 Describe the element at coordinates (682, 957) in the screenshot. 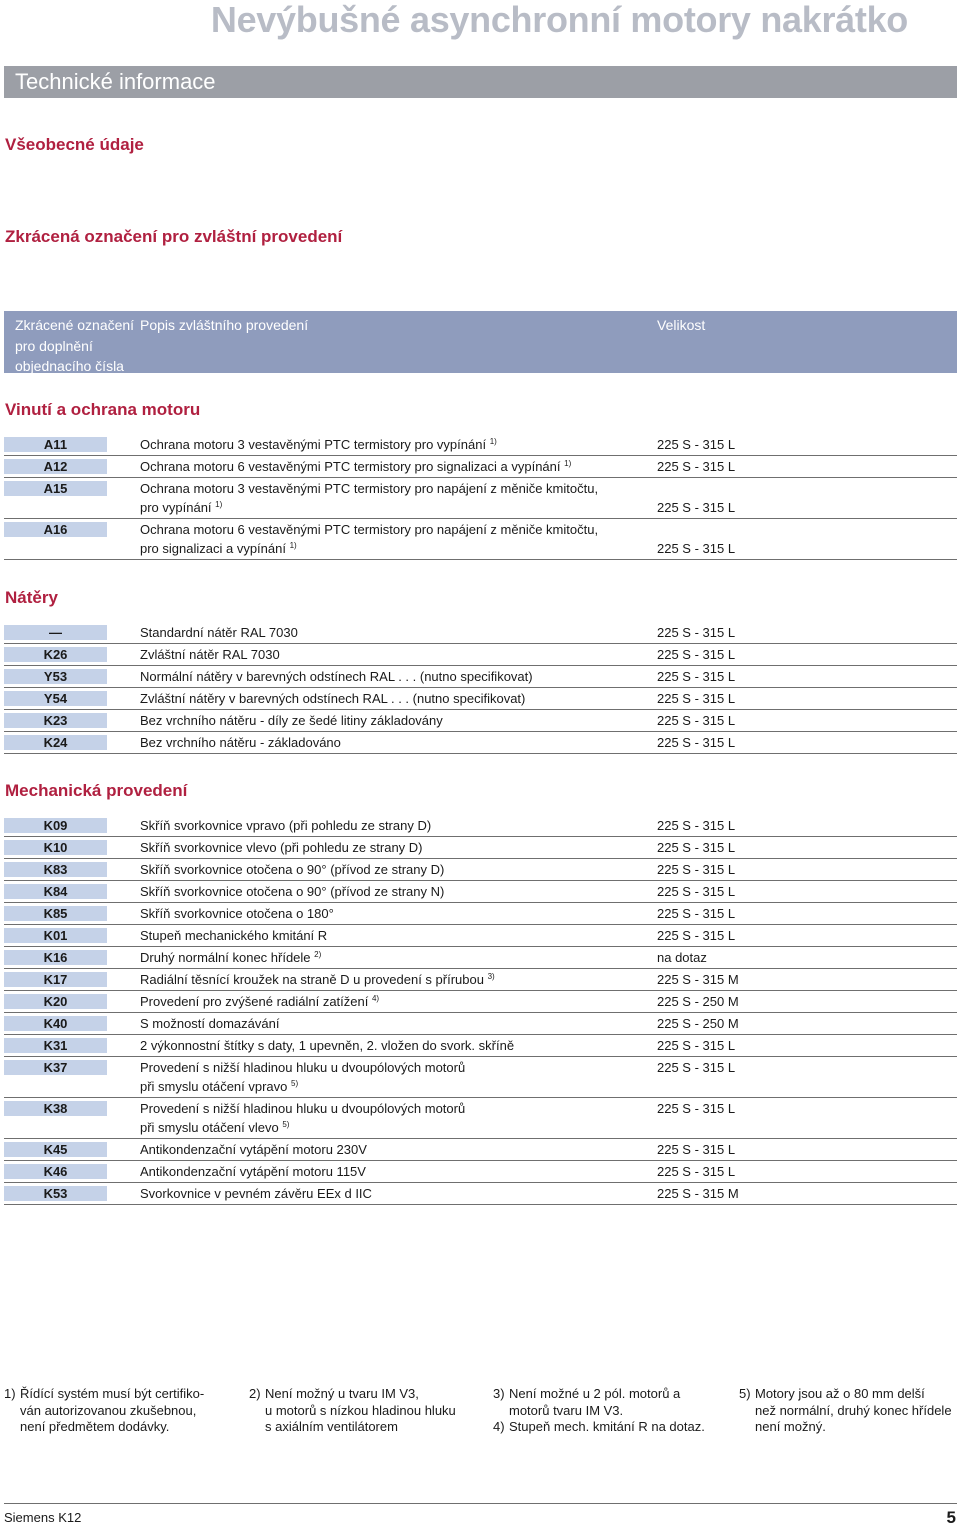

I see `frame-size: na dotaz` at that location.